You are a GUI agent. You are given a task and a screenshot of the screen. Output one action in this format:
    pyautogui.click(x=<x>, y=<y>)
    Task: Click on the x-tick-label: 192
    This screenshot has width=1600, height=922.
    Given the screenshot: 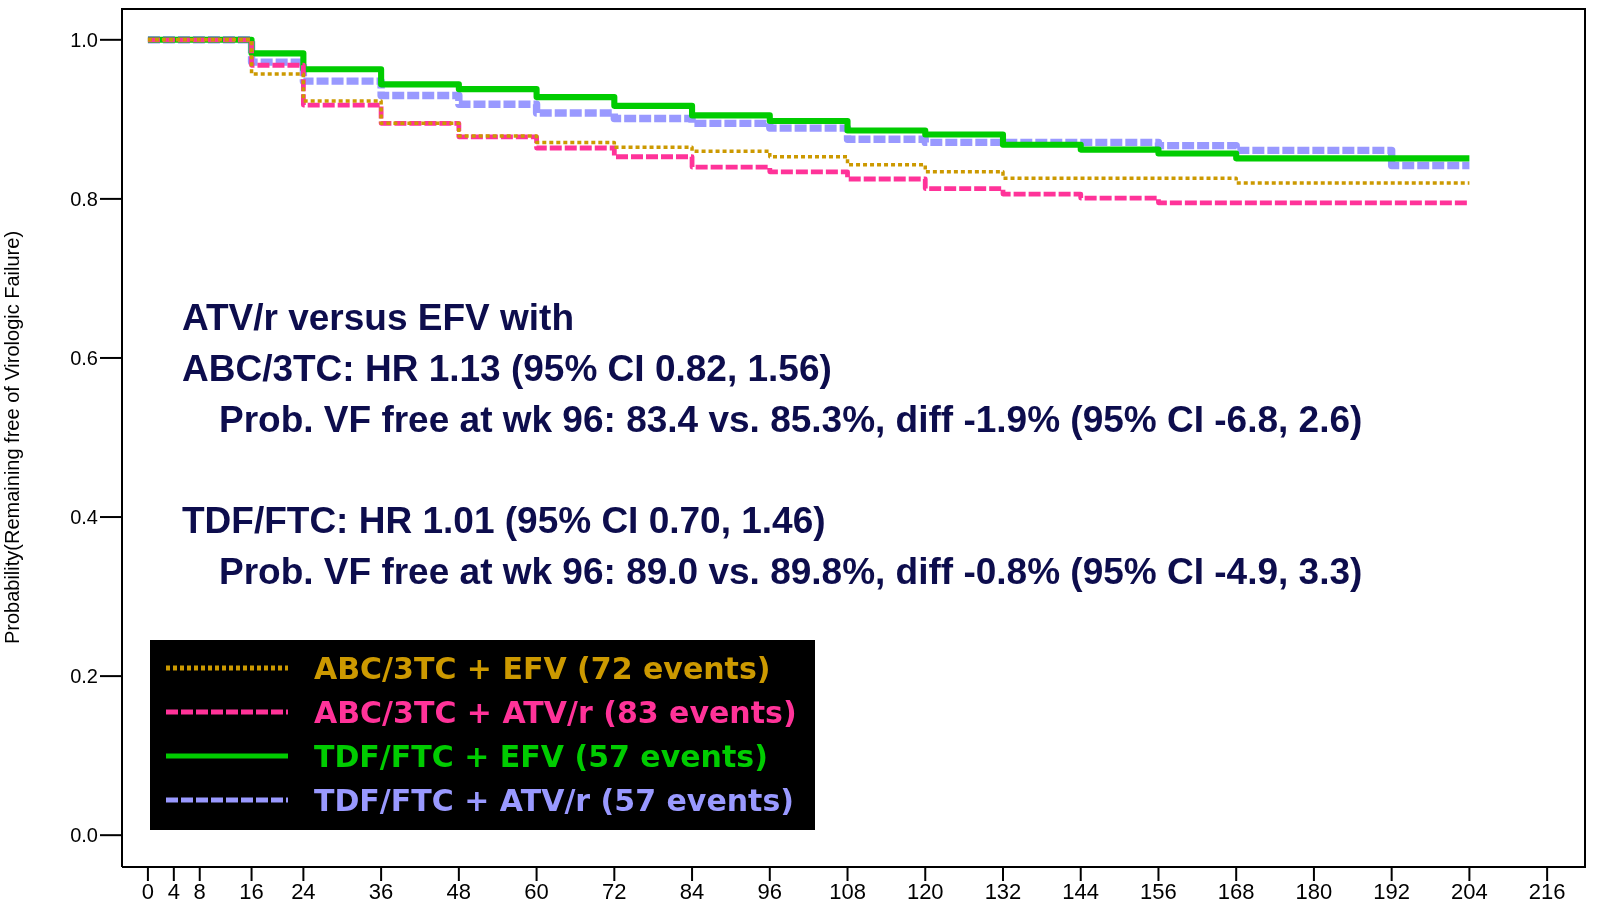 What is the action you would take?
    pyautogui.click(x=1392, y=891)
    